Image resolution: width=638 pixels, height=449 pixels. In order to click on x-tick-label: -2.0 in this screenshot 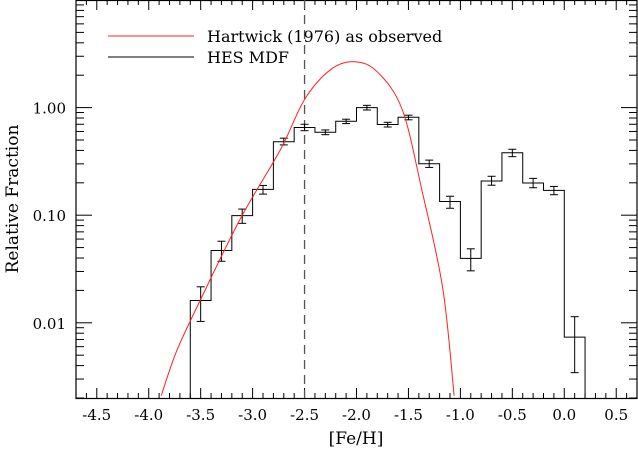, I will do `click(356, 415)`.